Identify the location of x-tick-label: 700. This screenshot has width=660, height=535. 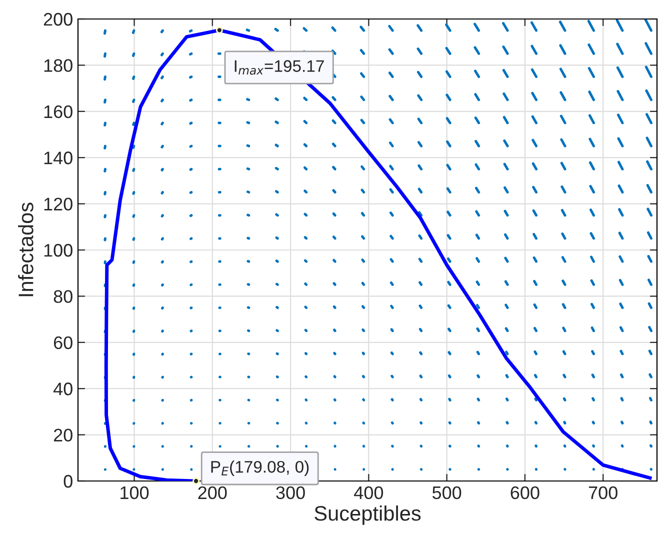
(603, 493).